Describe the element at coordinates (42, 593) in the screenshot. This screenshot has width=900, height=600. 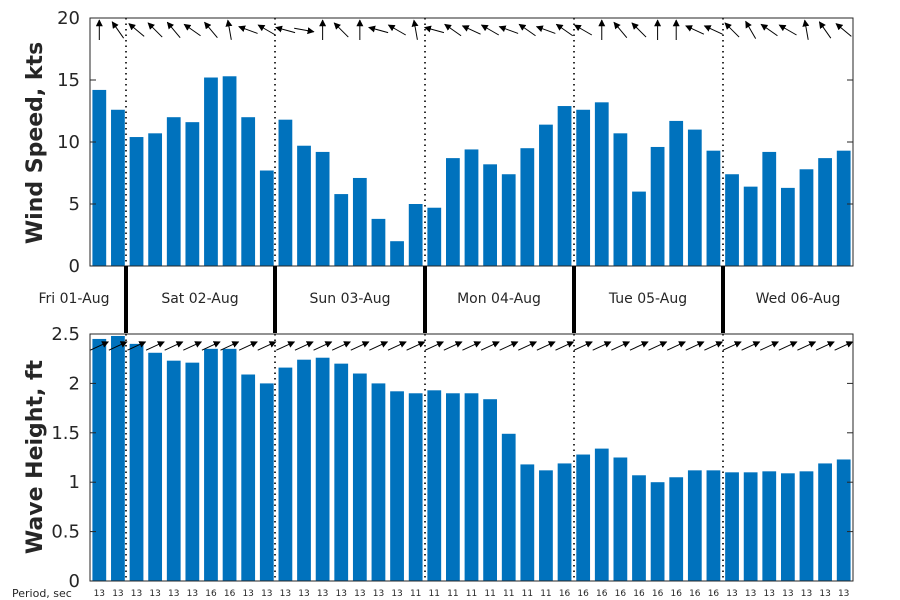
I see `period-label: Period, sec` at that location.